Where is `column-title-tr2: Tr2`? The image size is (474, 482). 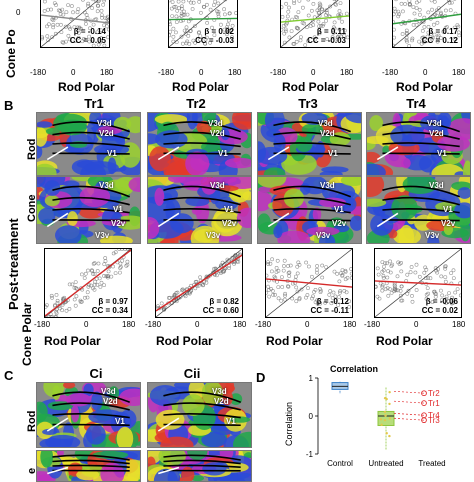 column-title-tr2: Tr2 is located at coordinates (196, 103).